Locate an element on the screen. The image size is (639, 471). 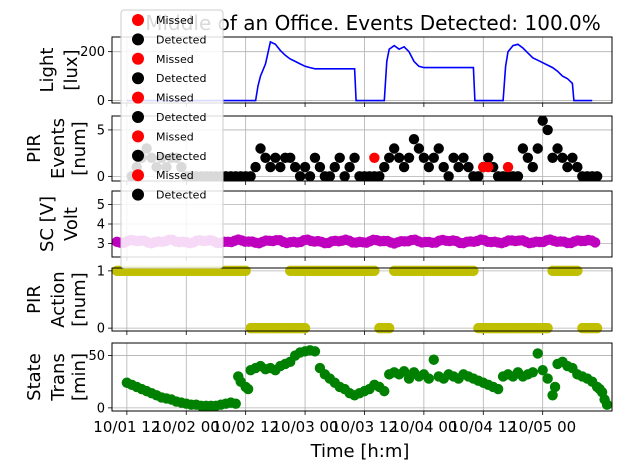
subplot-5: 0 50 State Trans [min] is located at coordinates (318, 379).